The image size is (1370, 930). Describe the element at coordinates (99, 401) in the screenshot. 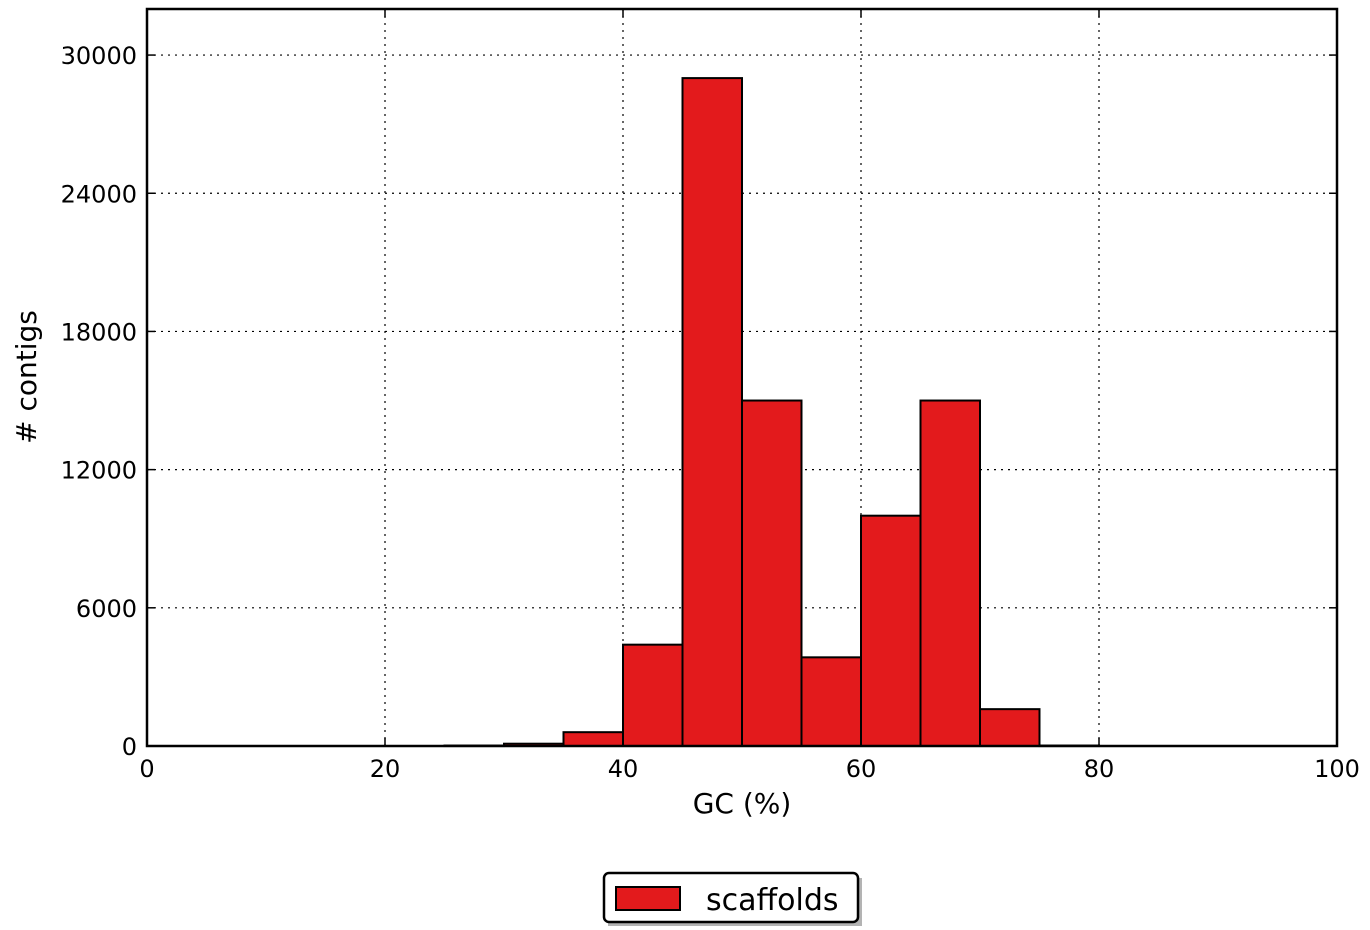

I see `y-tick-labels: 0 6000 12000 18000 24000 30000` at that location.